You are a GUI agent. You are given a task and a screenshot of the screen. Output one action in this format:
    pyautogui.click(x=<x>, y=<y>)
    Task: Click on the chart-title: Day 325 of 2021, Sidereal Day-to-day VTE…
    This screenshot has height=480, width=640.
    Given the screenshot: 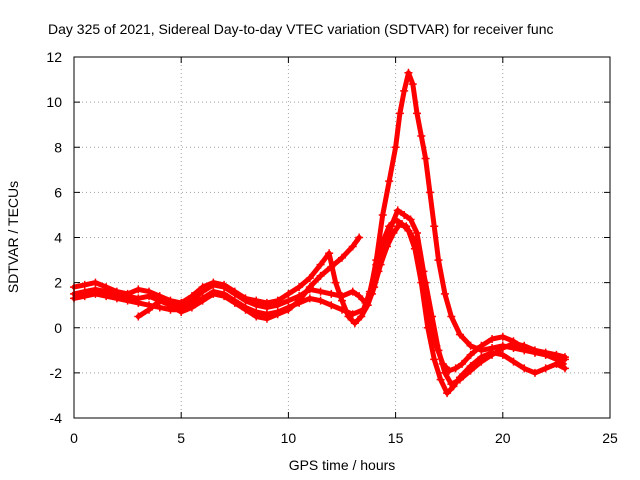 What is the action you would take?
    pyautogui.click(x=301, y=29)
    